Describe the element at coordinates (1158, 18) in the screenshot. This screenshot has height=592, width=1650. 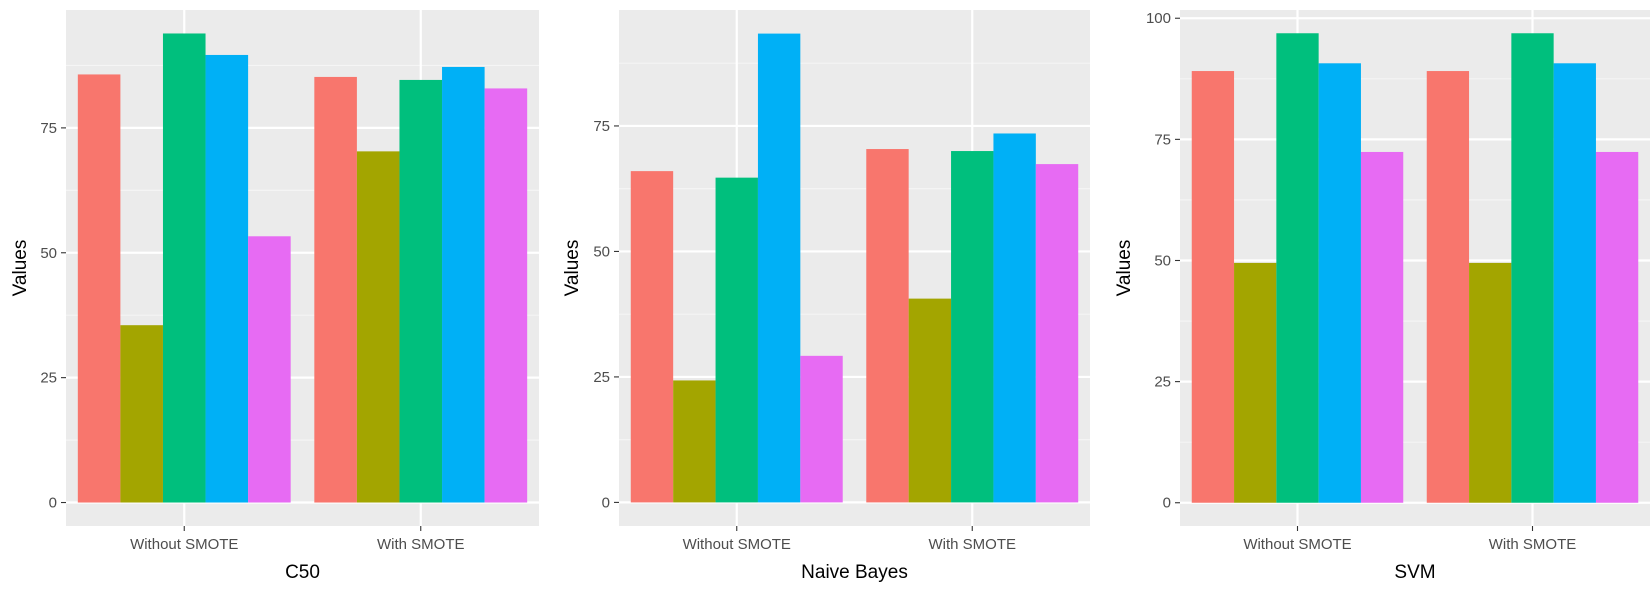
I see `y-tick-label: 100` at that location.